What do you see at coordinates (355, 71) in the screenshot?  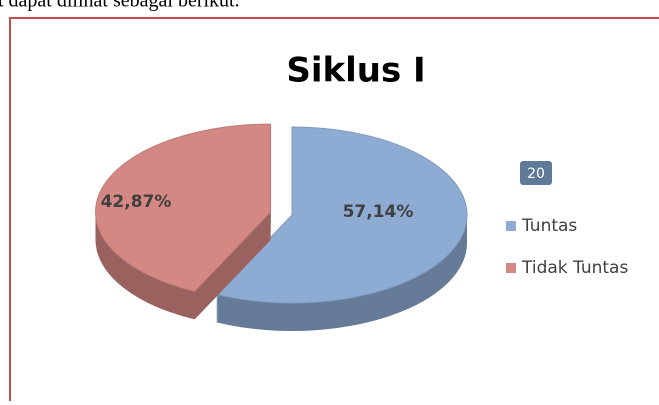 I see `chart-title: Siklus I` at bounding box center [355, 71].